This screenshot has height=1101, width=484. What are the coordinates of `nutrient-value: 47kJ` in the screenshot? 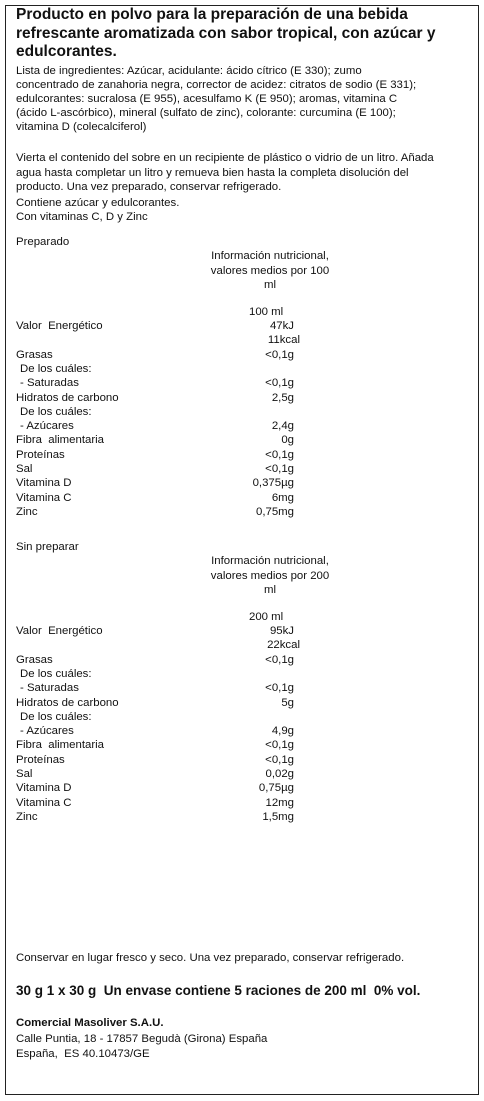 It's located at (281, 326).